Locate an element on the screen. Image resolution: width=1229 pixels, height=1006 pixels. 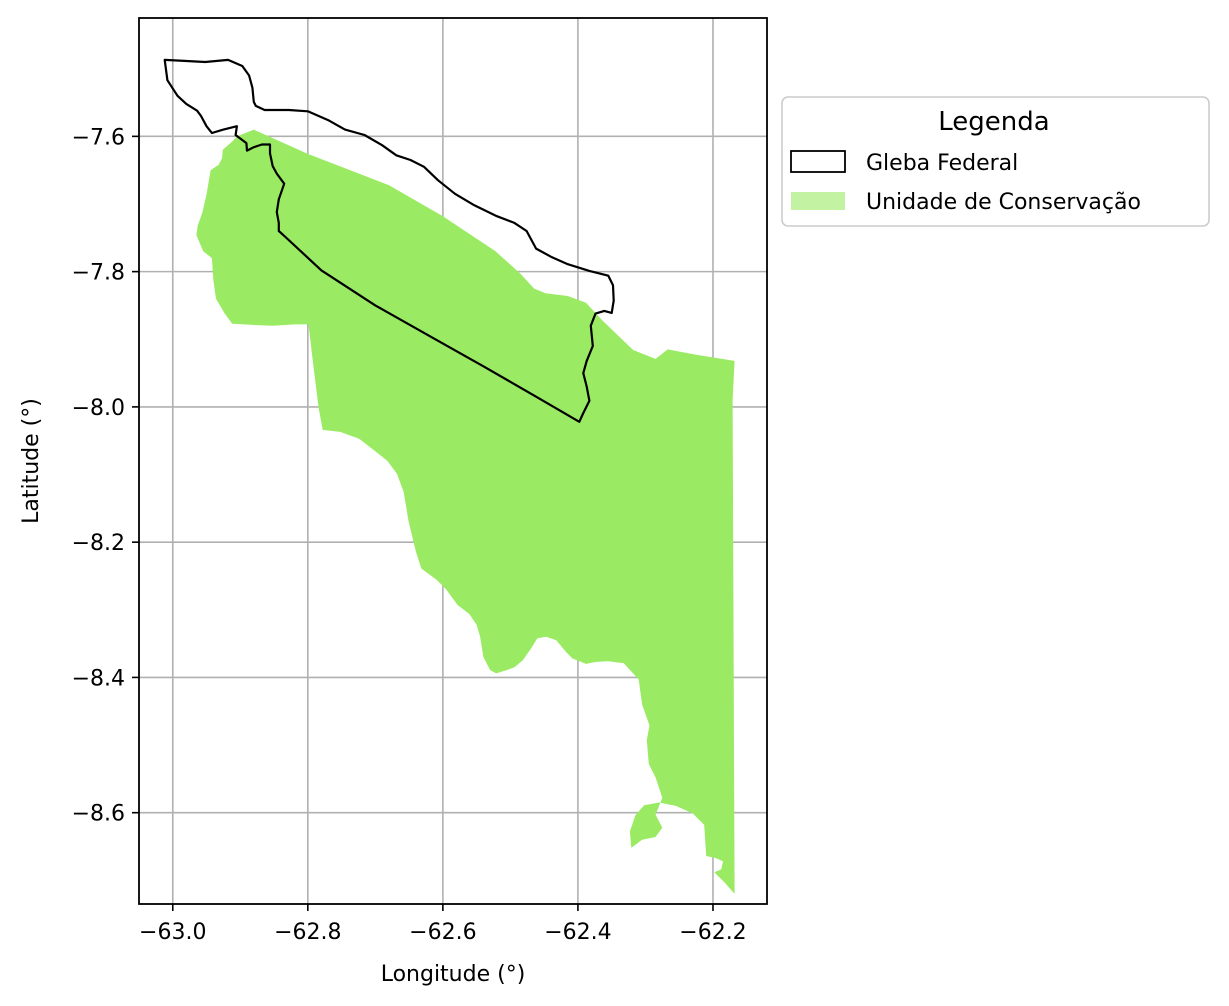
legend-label-unidade-de-conservacao: Unidade de Conservação is located at coordinates (1003, 202).